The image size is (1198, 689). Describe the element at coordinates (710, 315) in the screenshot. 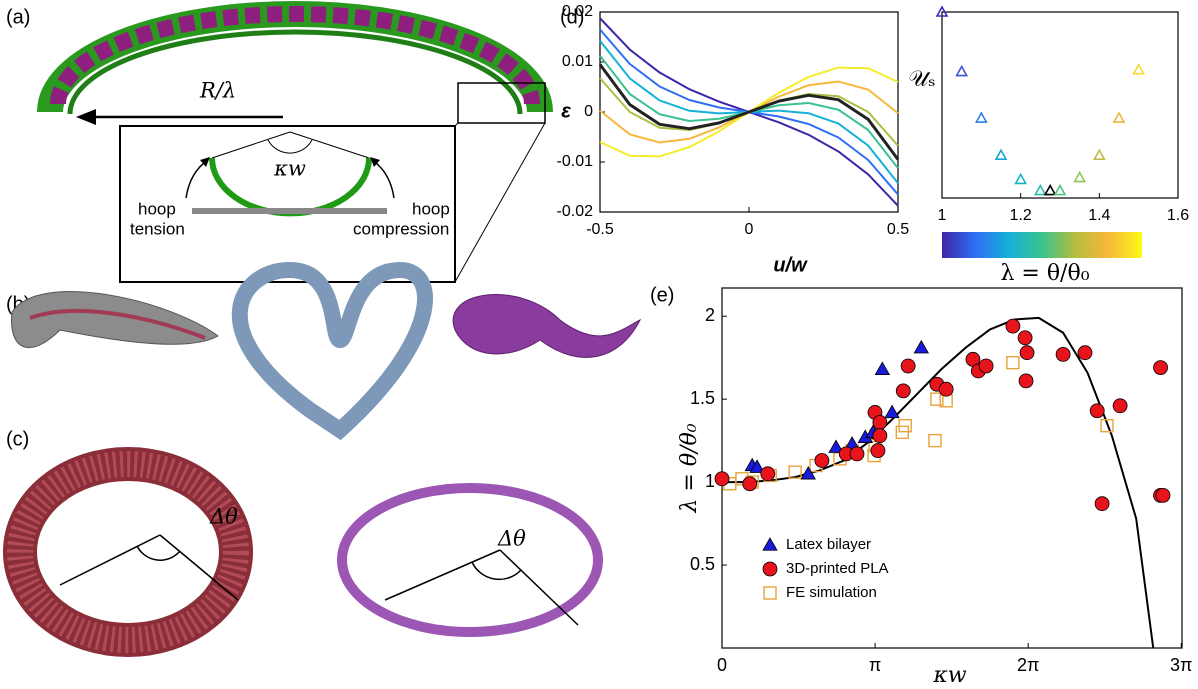

I see `y-tick-label: 2` at that location.